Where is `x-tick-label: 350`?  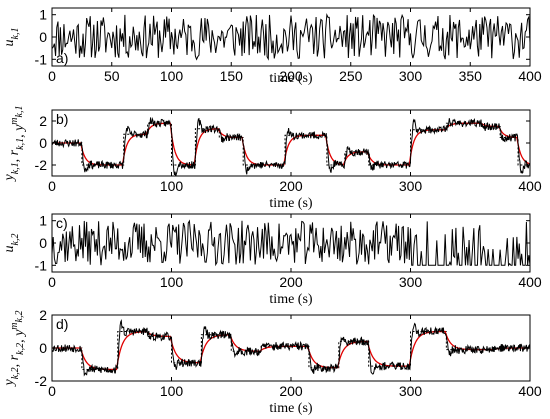 x-tick-label: 350 is located at coordinates (471, 76).